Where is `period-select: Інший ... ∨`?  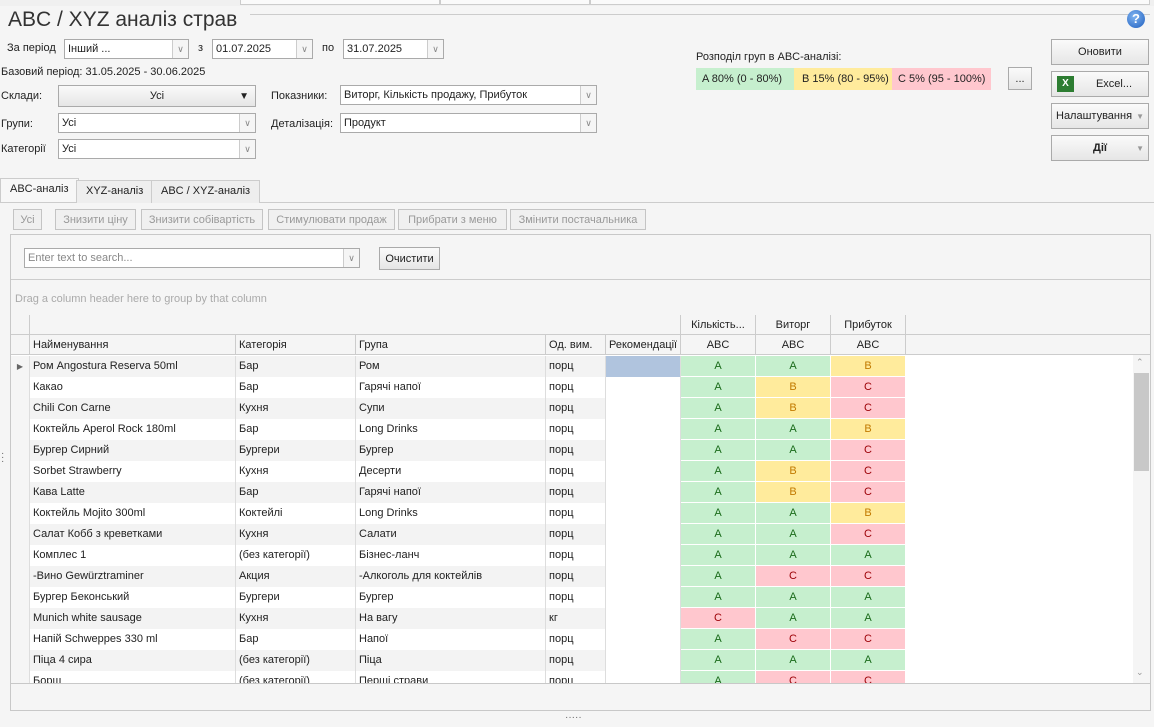
period-select: Інший ... ∨ is located at coordinates (126, 49).